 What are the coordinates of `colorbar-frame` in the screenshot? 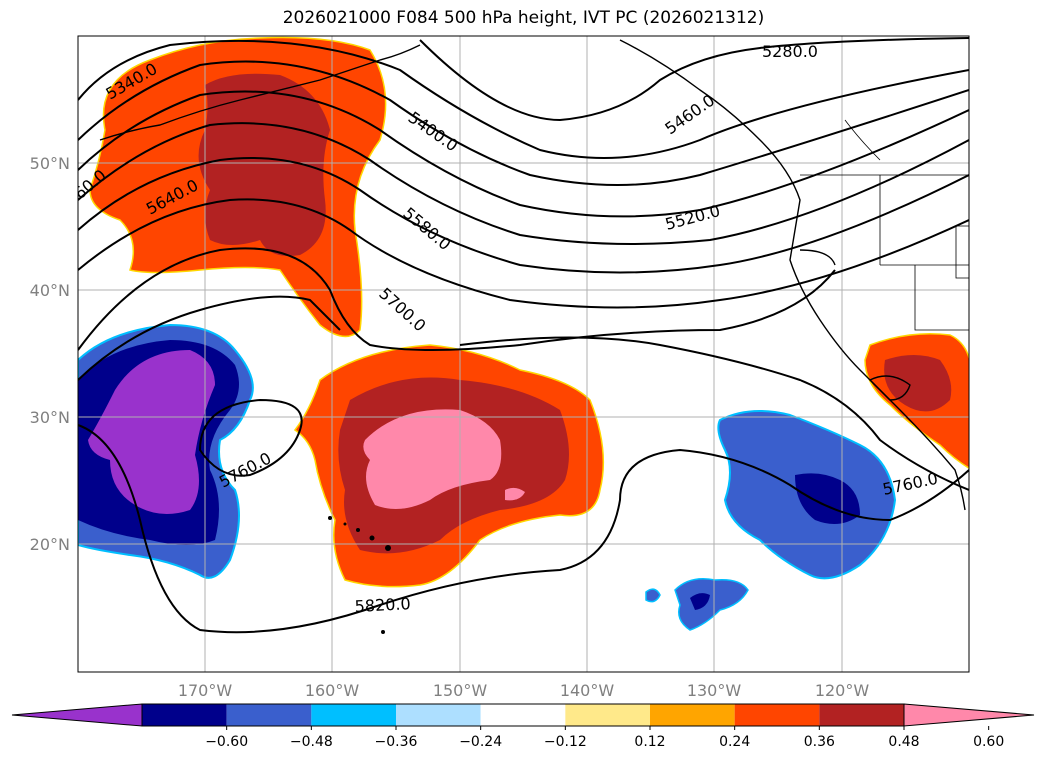 It's located at (523, 715).